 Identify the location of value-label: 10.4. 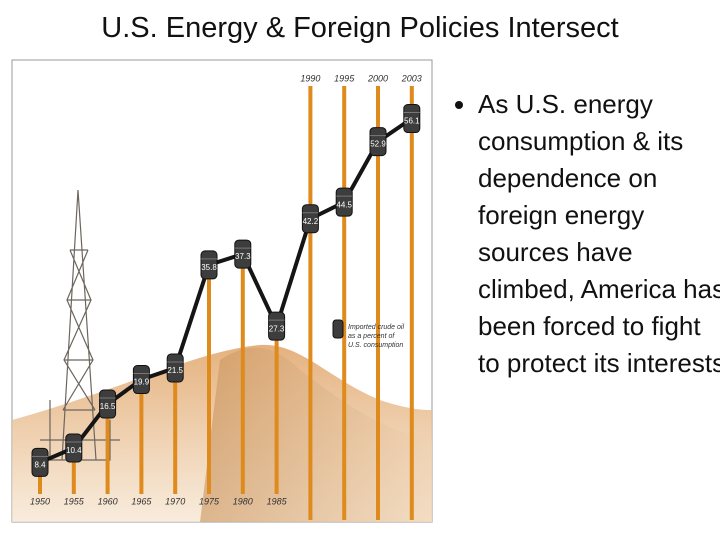
(74, 450).